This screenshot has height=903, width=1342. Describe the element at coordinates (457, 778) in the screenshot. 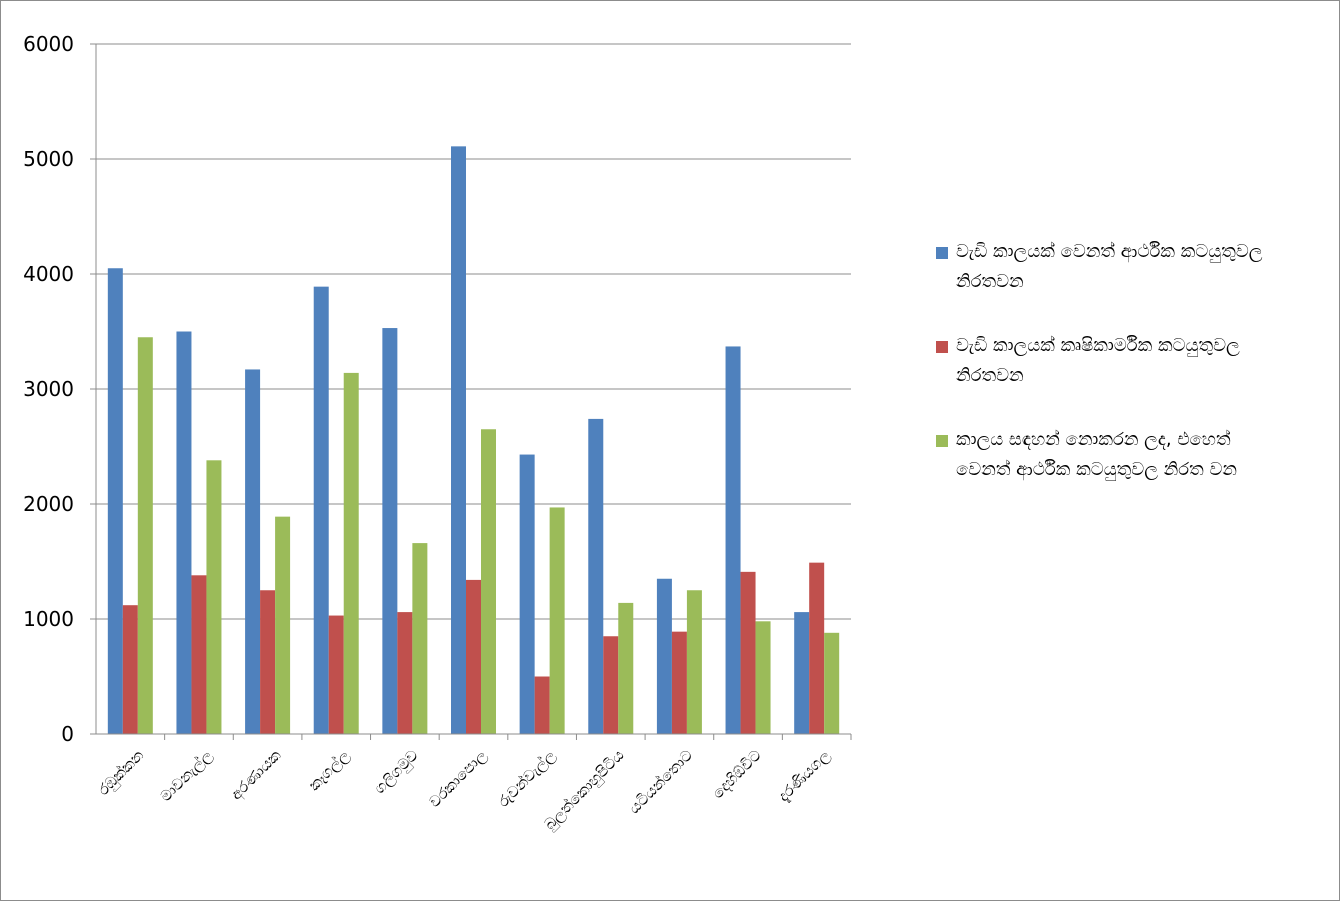

I see `x-category-label-6: වරකාපොල` at that location.